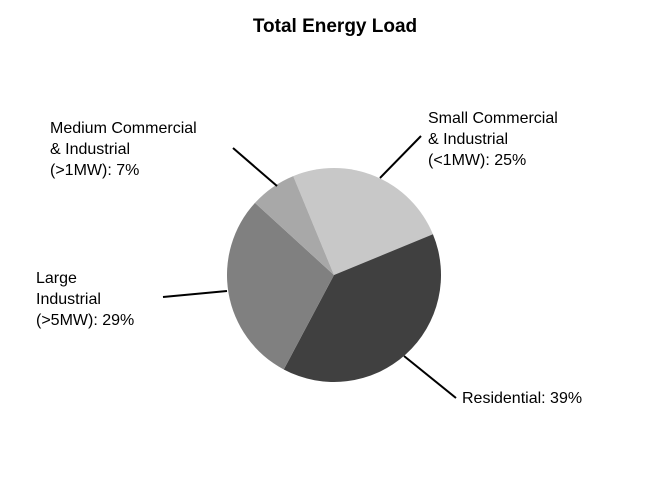  I want to click on leader-line-small-commercial, so click(400, 157).